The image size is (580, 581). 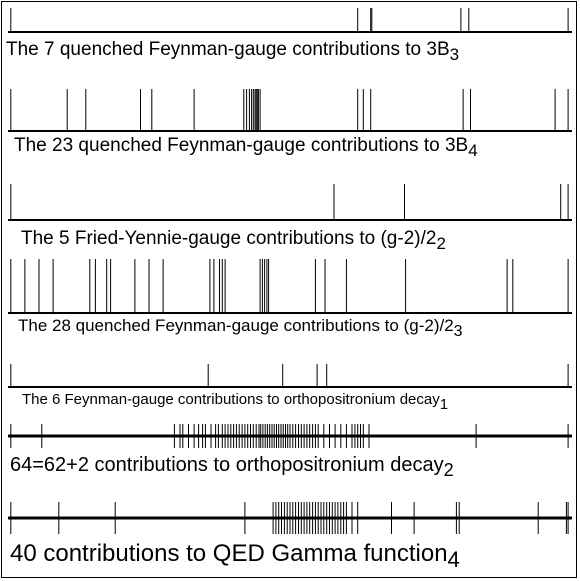 What do you see at coordinates (235, 556) in the screenshot?
I see `panel-gamma-function-caption: 40 contributions to QED Gamma function4` at bounding box center [235, 556].